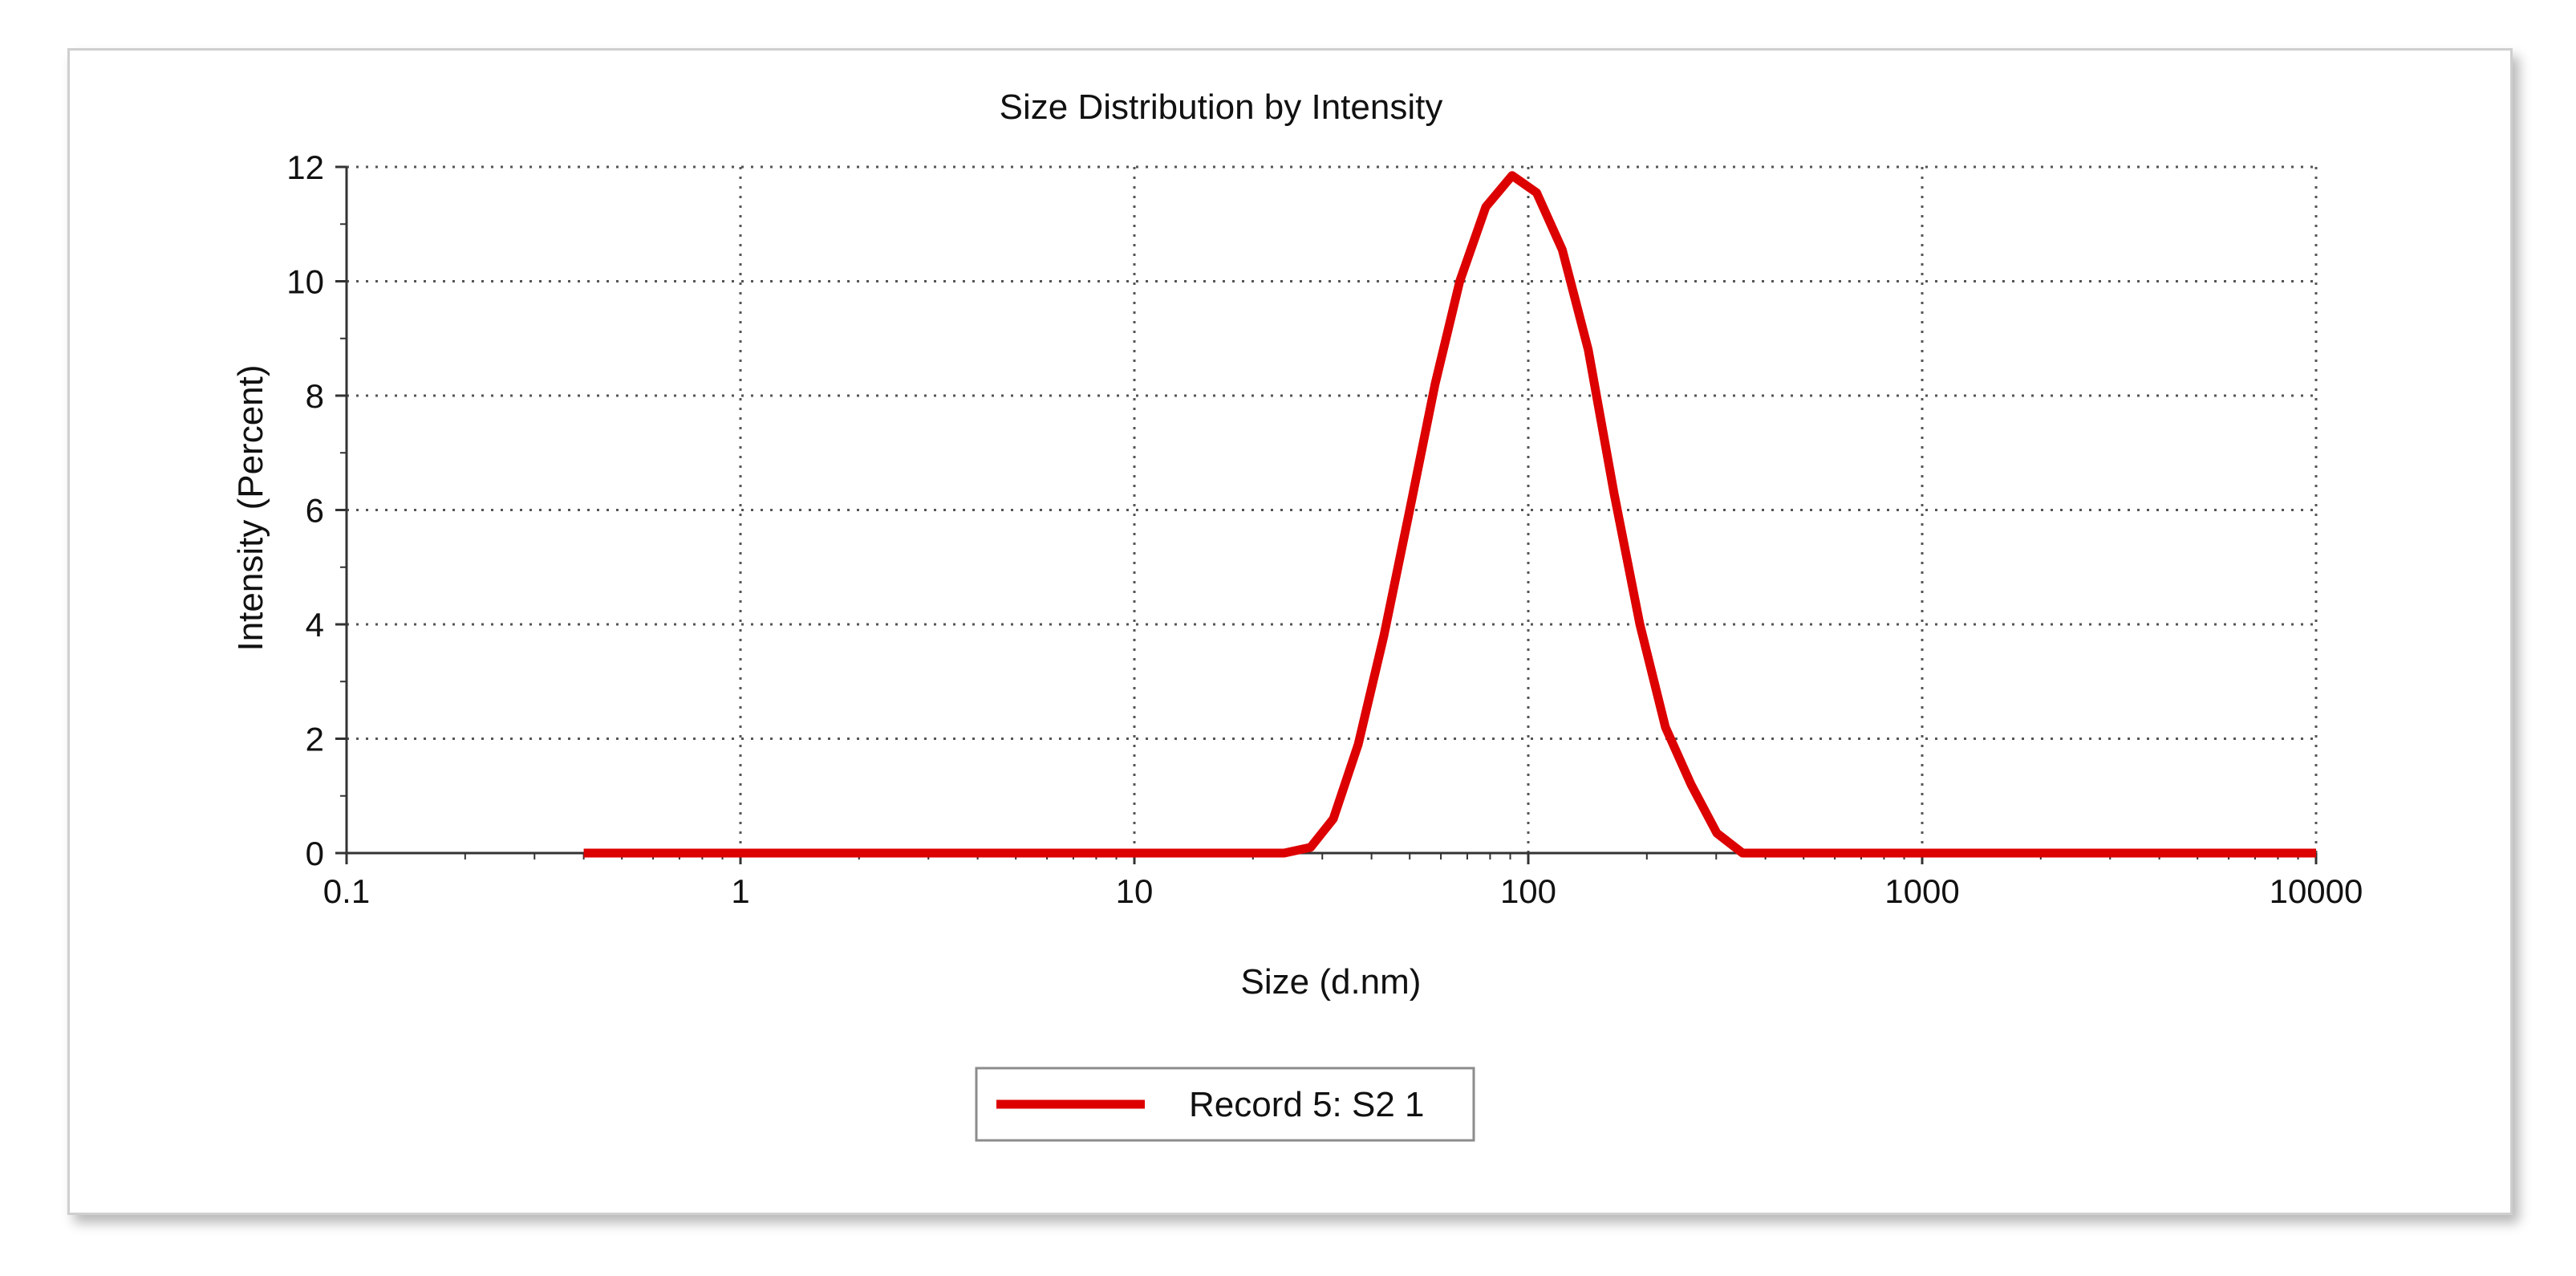  What do you see at coordinates (1135, 891) in the screenshot?
I see `x-tick-label: 10` at bounding box center [1135, 891].